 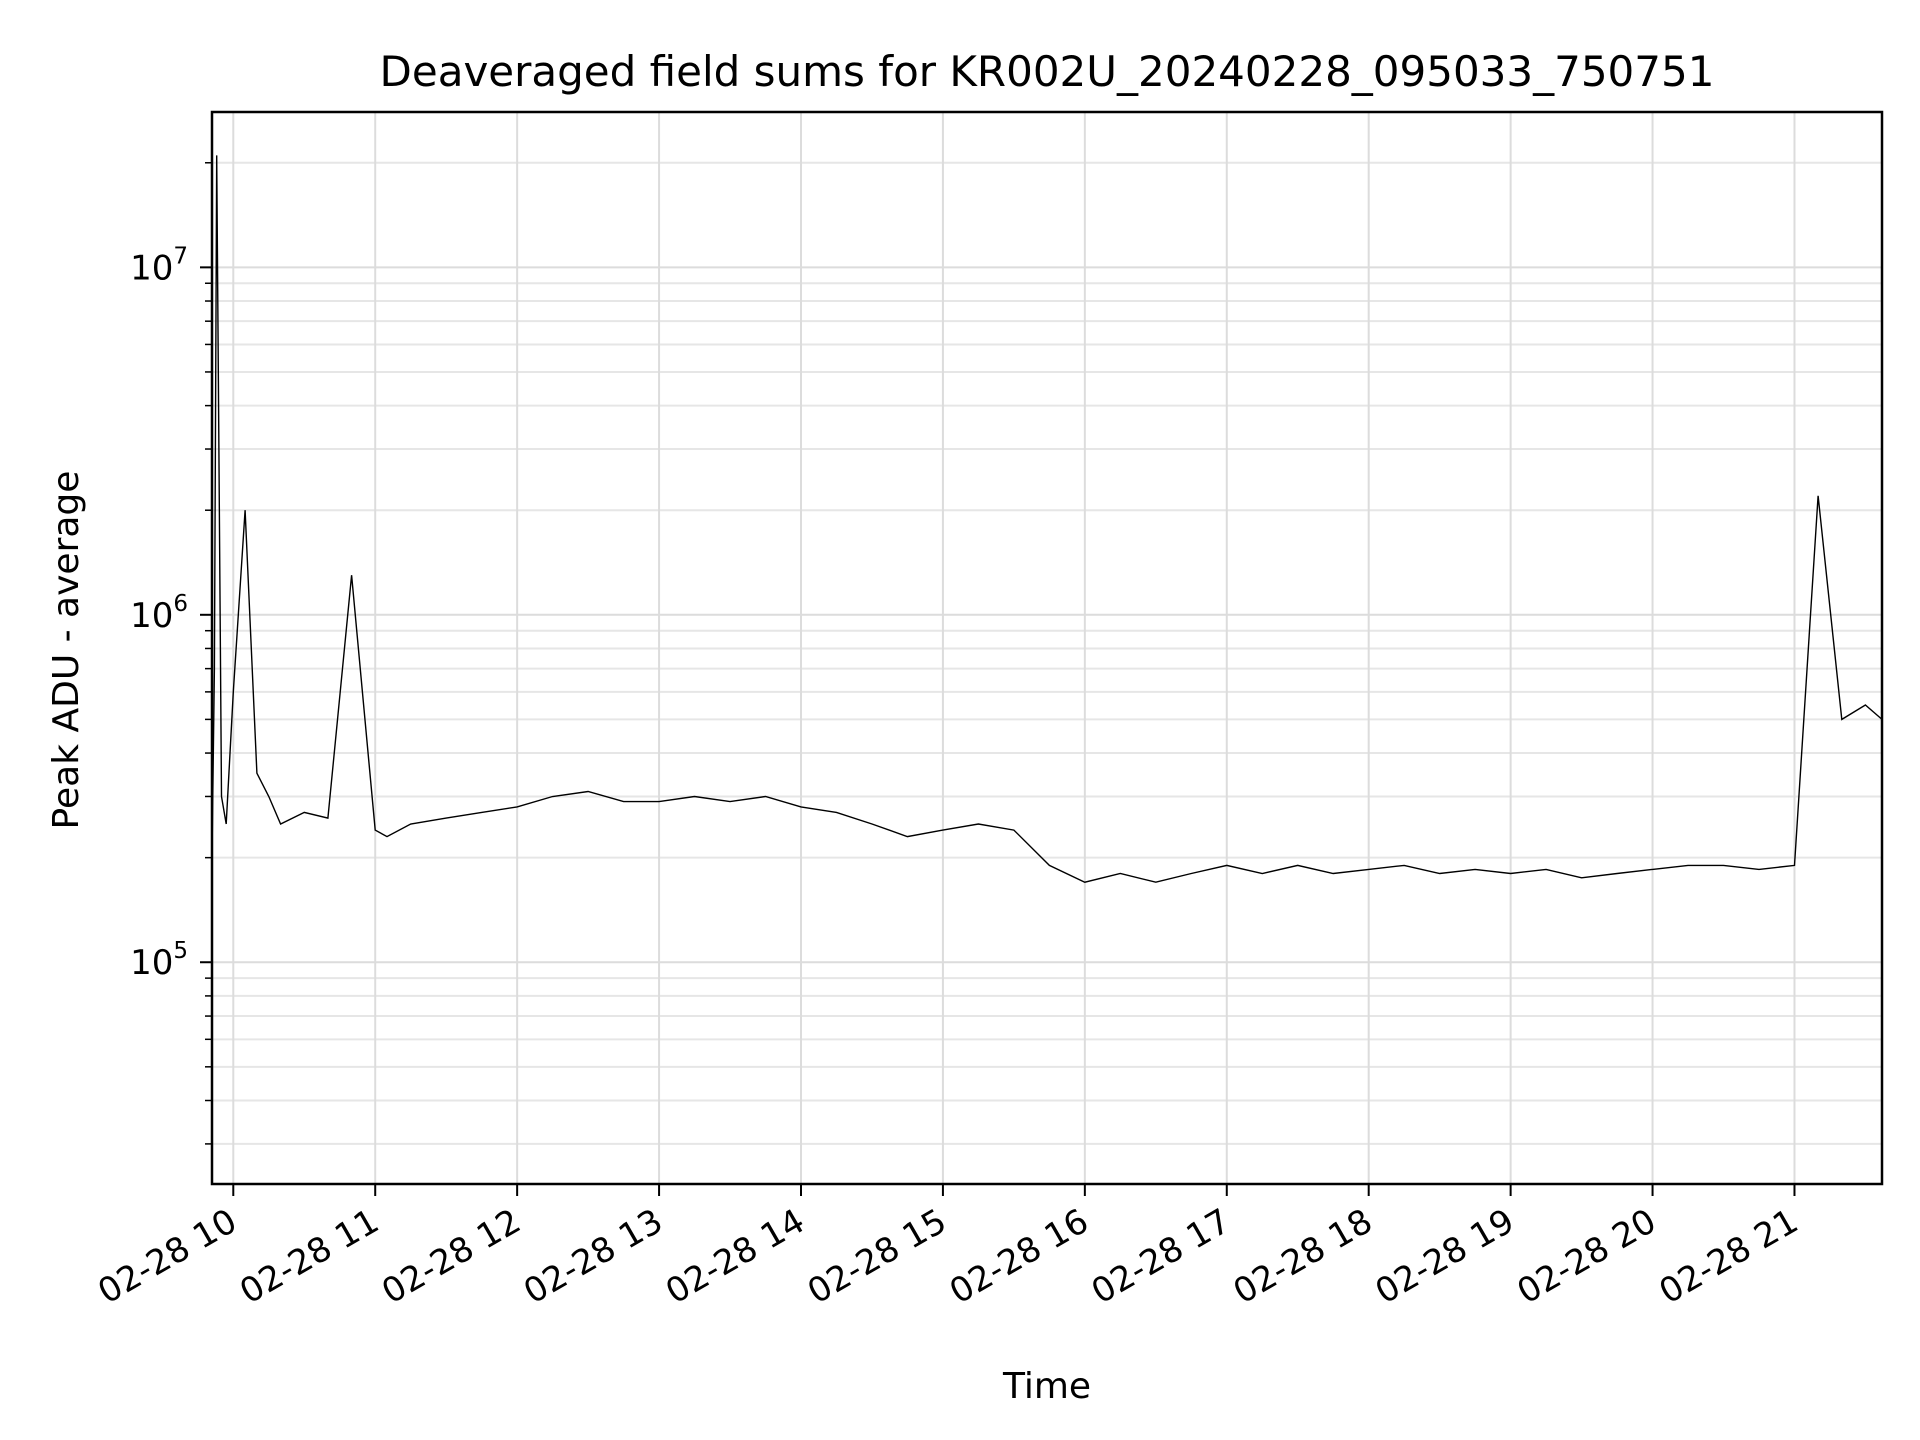 What do you see at coordinates (159, 265) in the screenshot?
I see `y-tick-label: 10⁷` at bounding box center [159, 265].